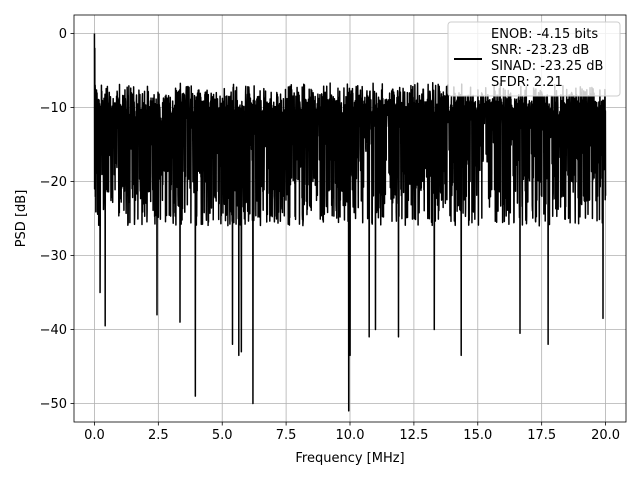 The image size is (640, 480). Describe the element at coordinates (53, 404) in the screenshot. I see `y-tick-label: −50` at that location.